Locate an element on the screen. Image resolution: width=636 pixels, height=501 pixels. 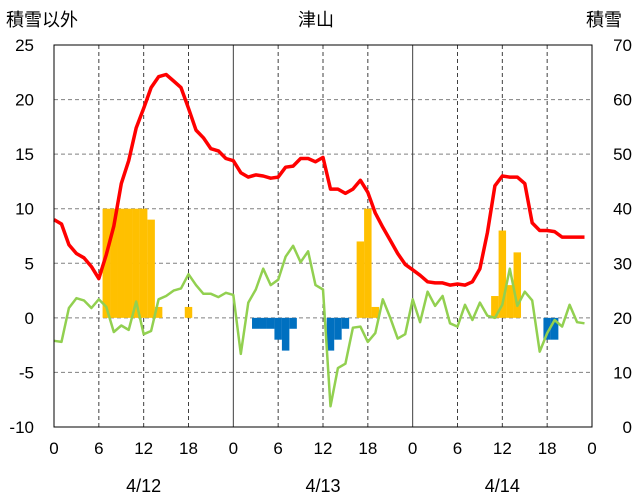
right-tick-labels: 70 60 50 40 30 20 10 0 is located at coordinates (622, 236).